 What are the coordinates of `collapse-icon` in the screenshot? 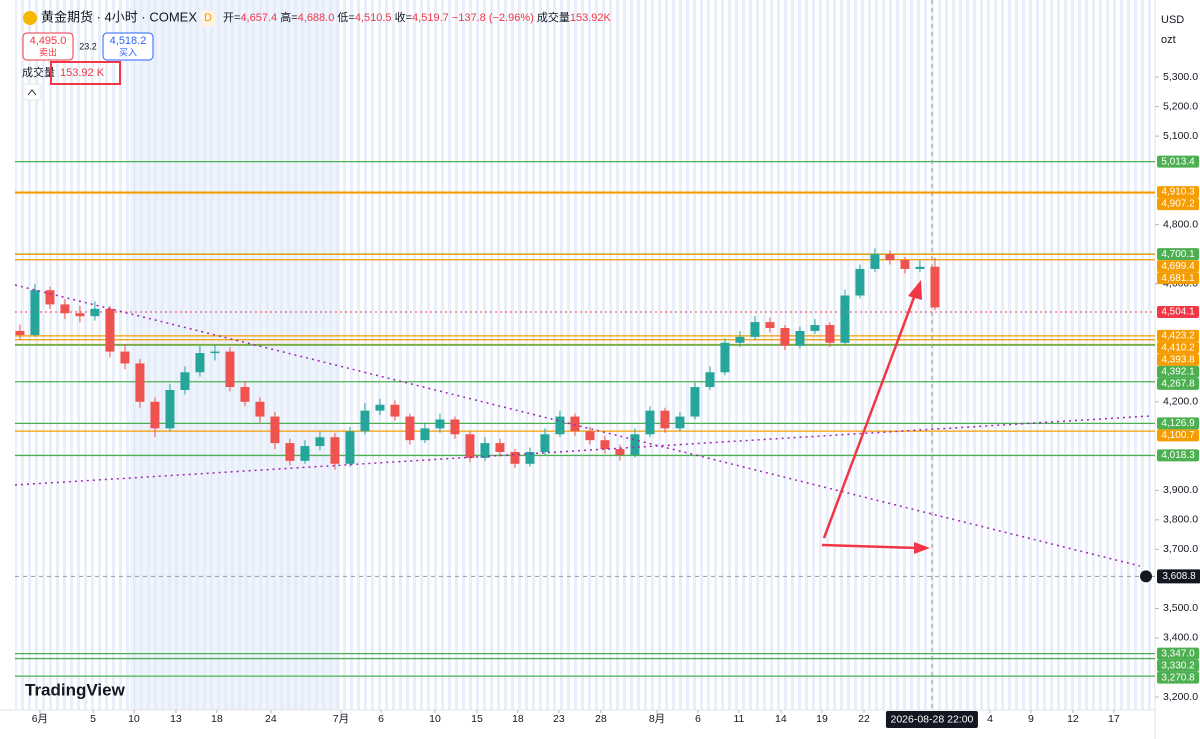 It's located at (32, 92).